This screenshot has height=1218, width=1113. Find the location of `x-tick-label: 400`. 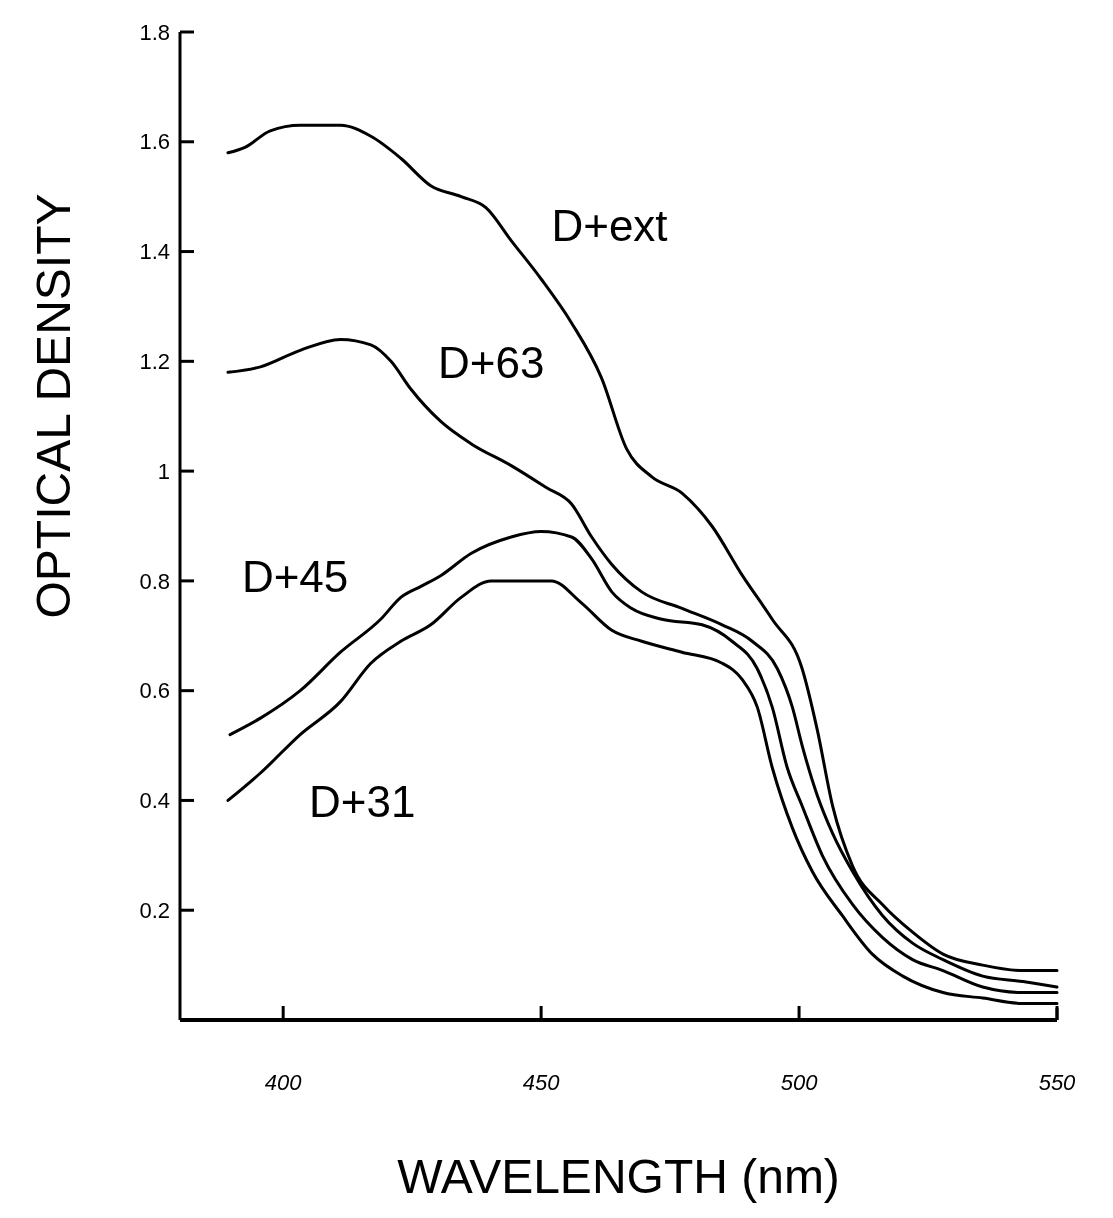

x-tick-label: 400 is located at coordinates (283, 1082).